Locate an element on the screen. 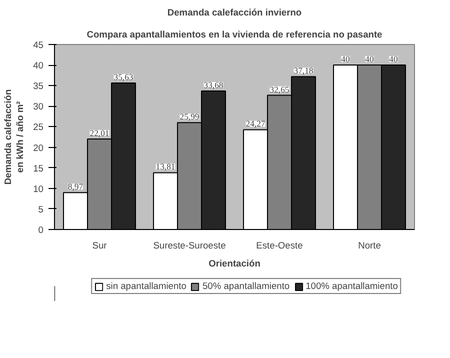  text: 24,27 is located at coordinates (256, 123).